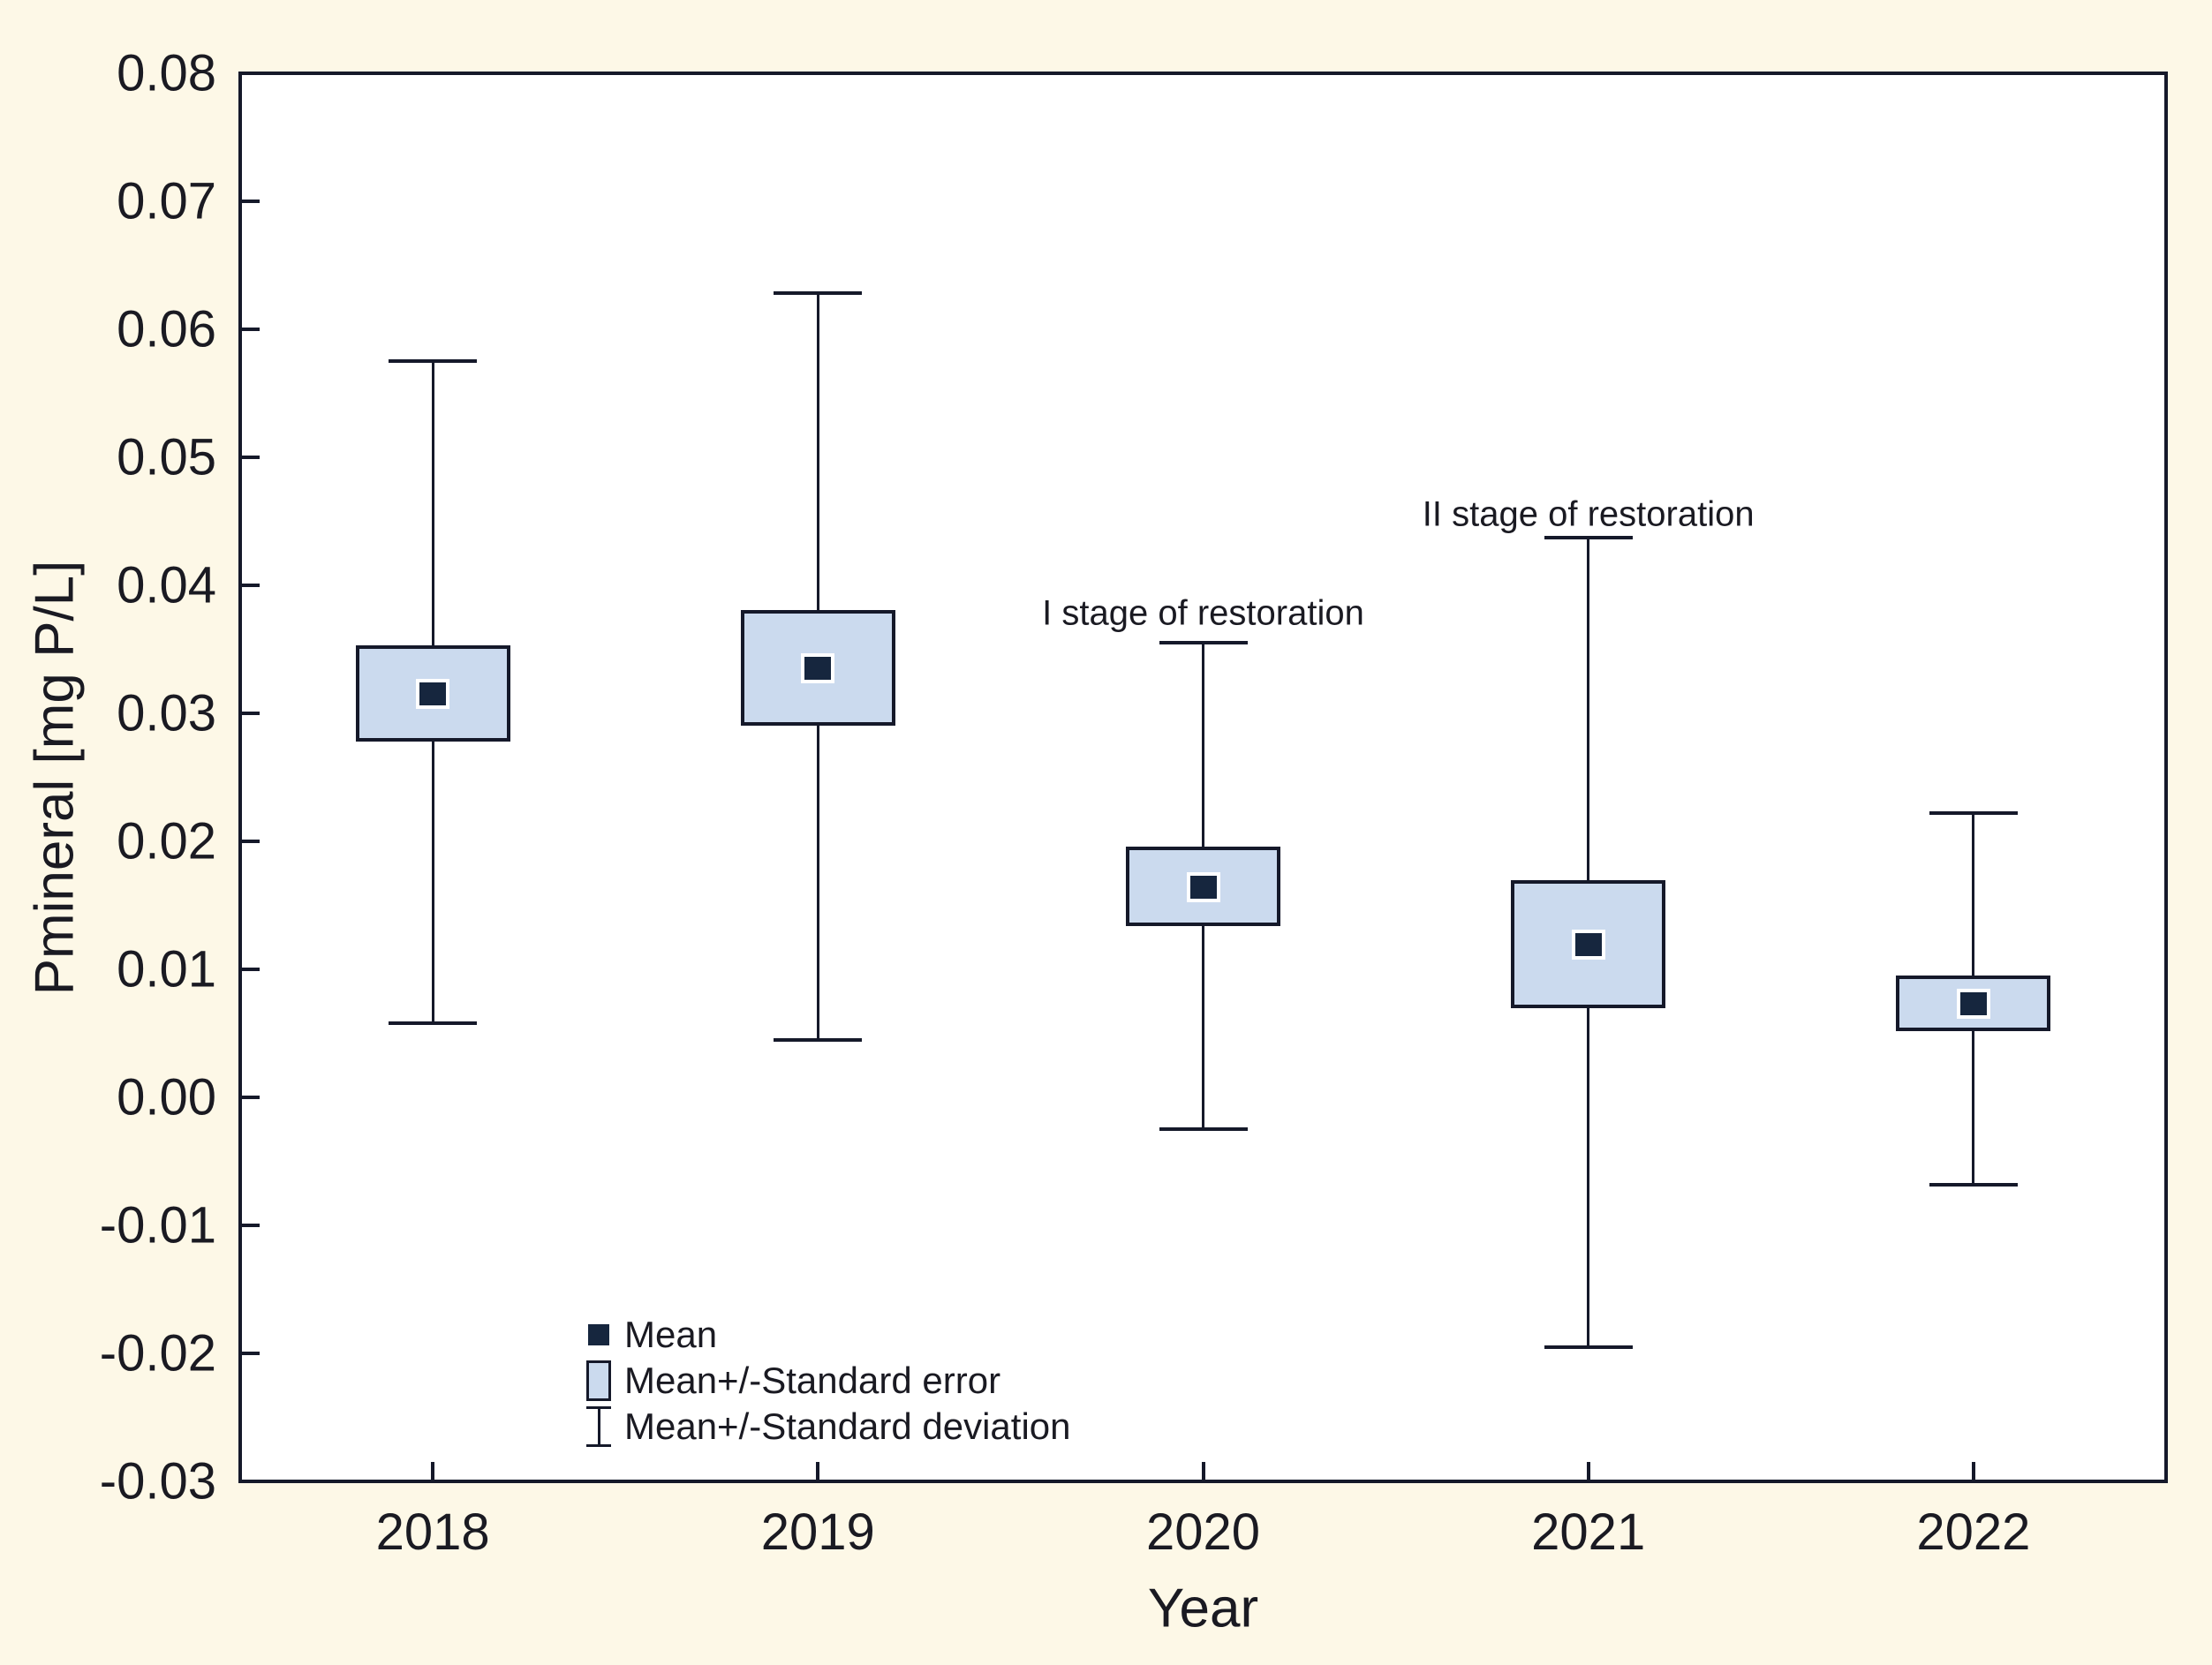 The width and height of the screenshot is (2212, 1665). Describe the element at coordinates (812, 1381) in the screenshot. I see `legend-item-label: Mean+/-Standard error` at that location.